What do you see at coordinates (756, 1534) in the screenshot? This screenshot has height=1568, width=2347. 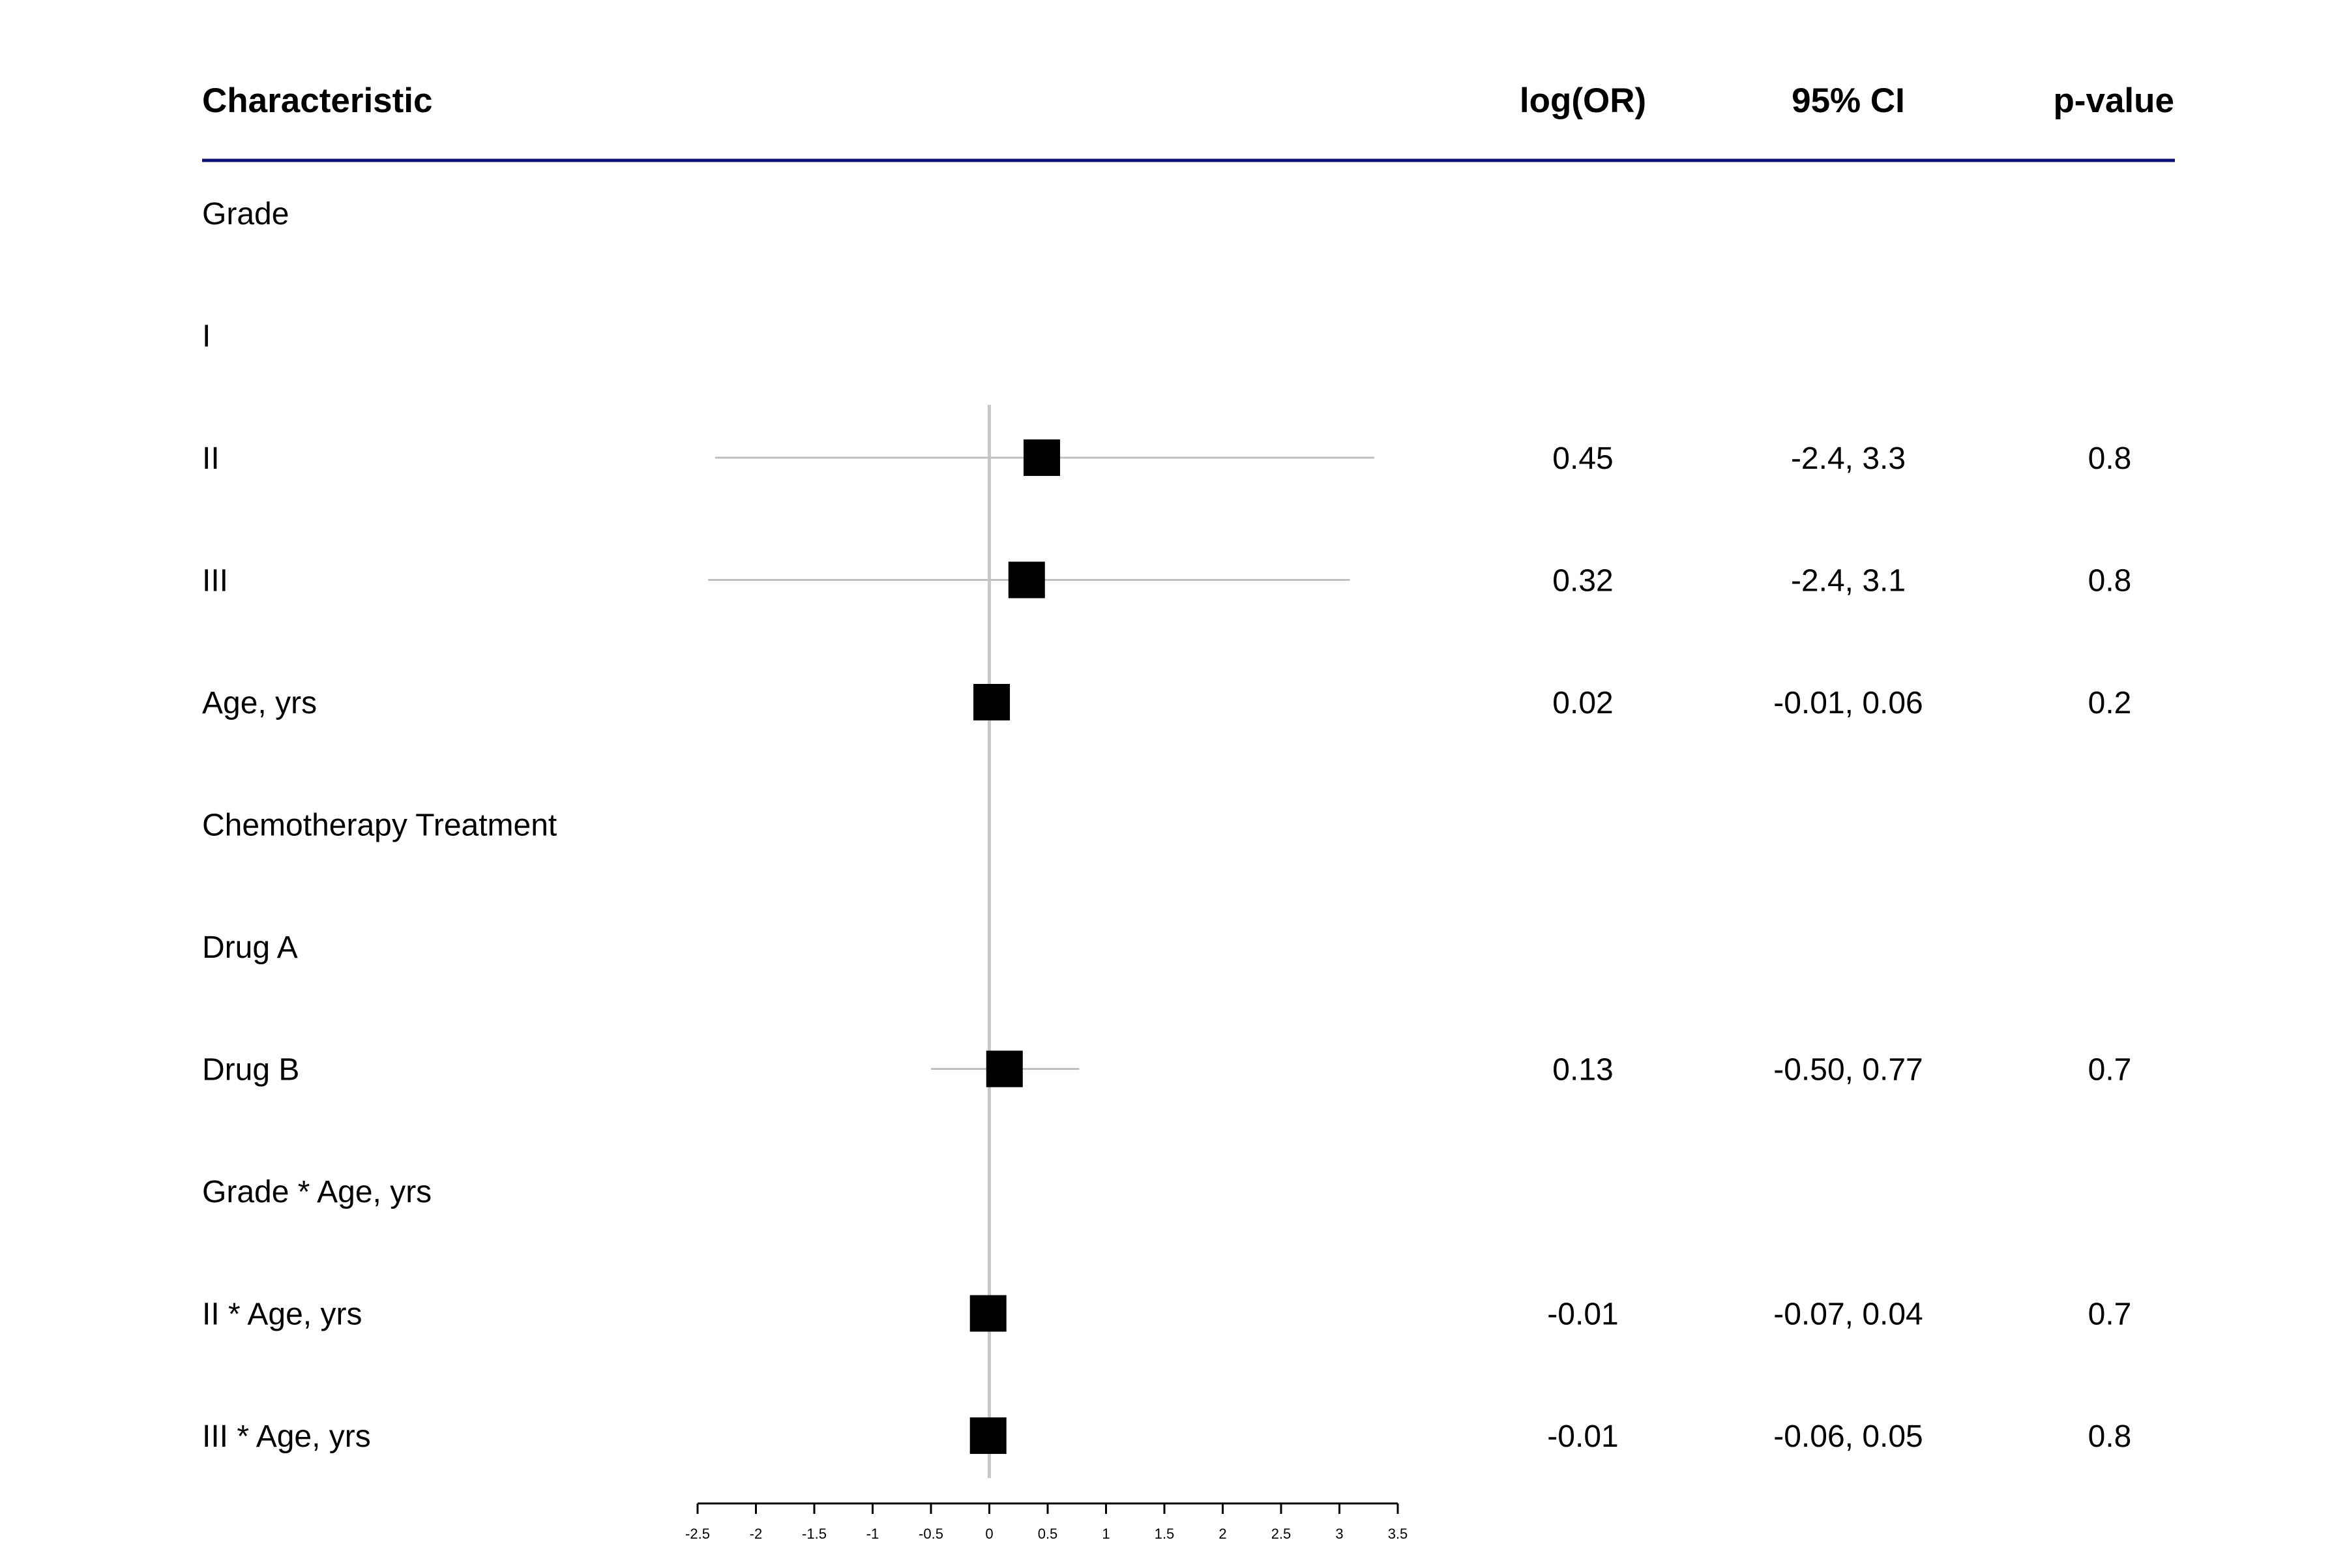 I see `x-tick-label: -2` at bounding box center [756, 1534].